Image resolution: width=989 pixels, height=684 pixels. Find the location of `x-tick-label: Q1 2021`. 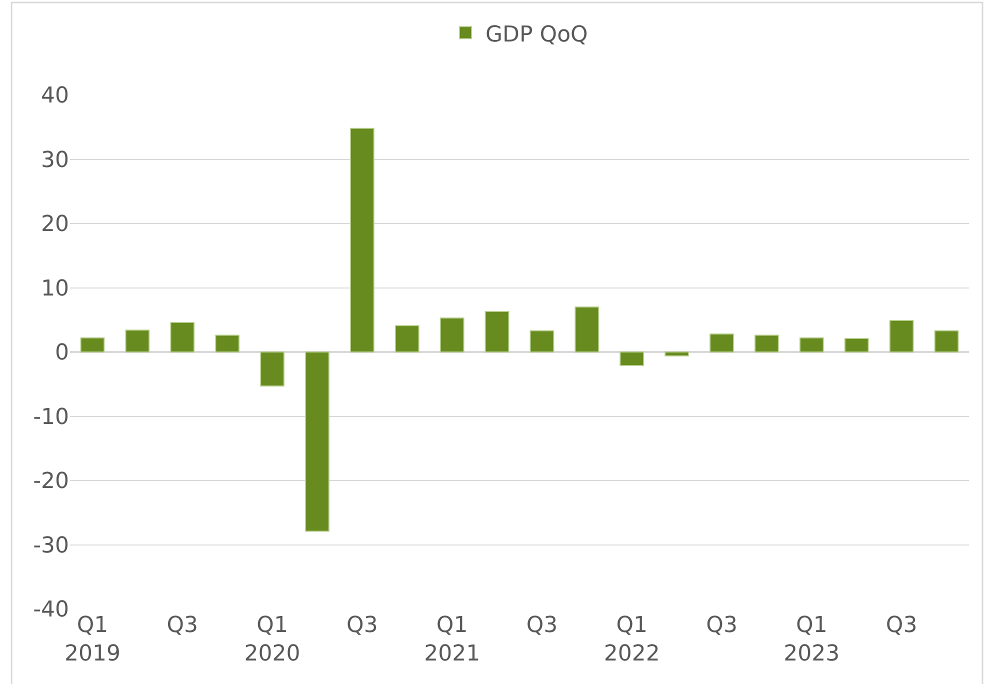

x-tick-label: Q1 2021 is located at coordinates (452, 640).